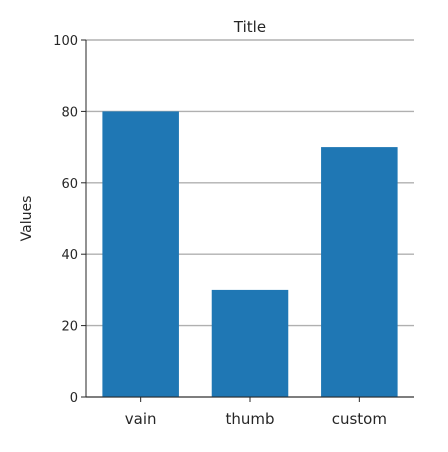 This screenshot has height=452, width=448. I want to click on y-axis-label: Values, so click(27, 219).